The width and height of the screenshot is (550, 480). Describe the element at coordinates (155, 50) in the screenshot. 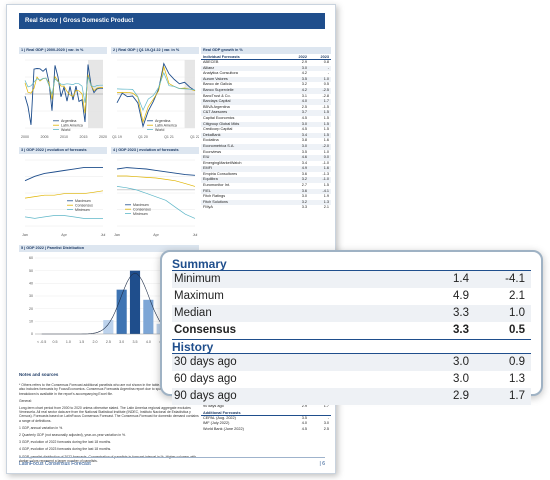

I see `panel-title: 2 | Real GDP | Q1 19-Q4 22 | var. in %` at that location.